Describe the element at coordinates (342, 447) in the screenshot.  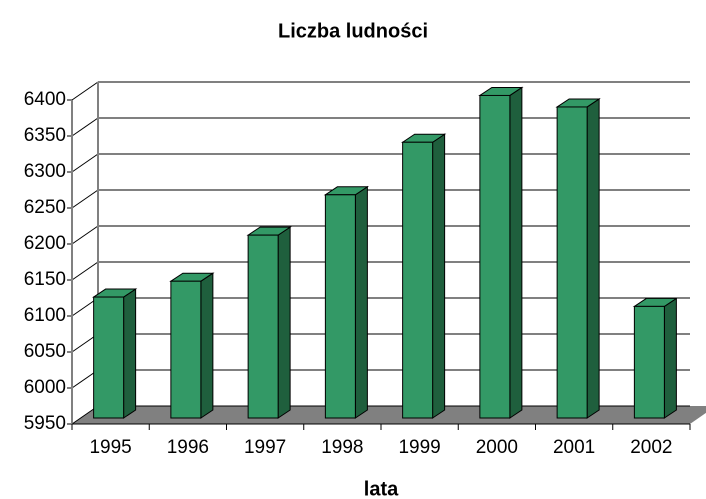
I see `x-tick-label: 1998` at that location.